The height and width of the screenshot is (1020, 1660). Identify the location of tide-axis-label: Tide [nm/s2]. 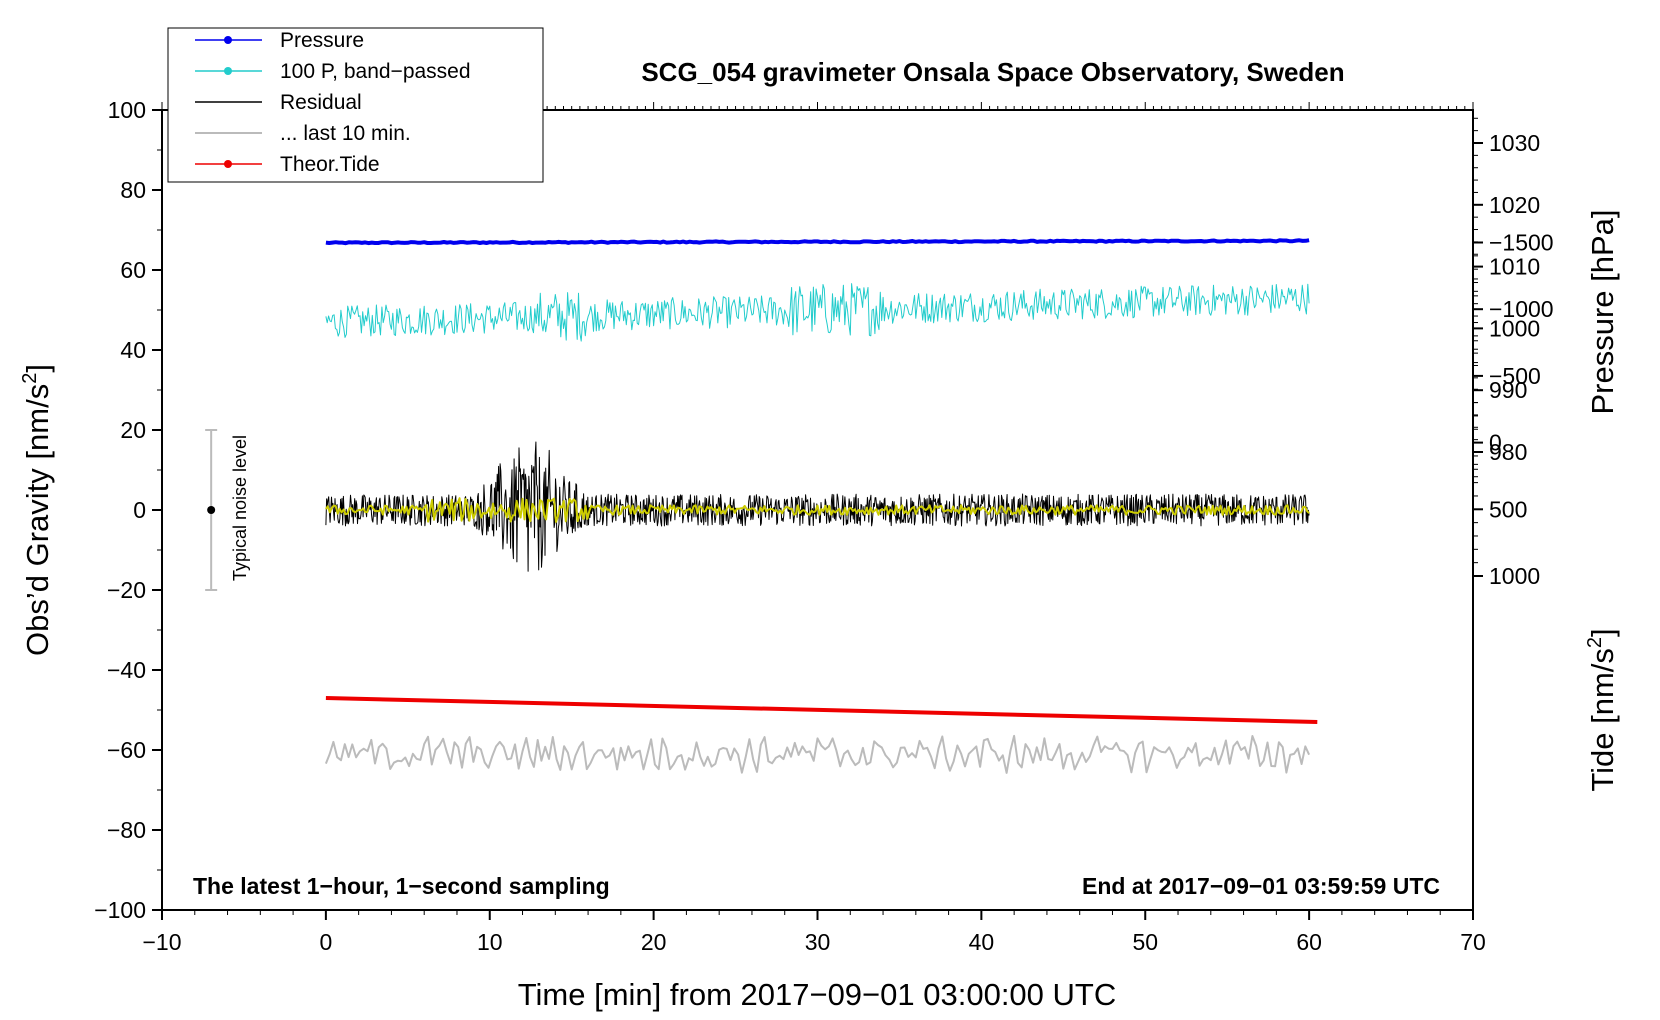
(1602, 709).